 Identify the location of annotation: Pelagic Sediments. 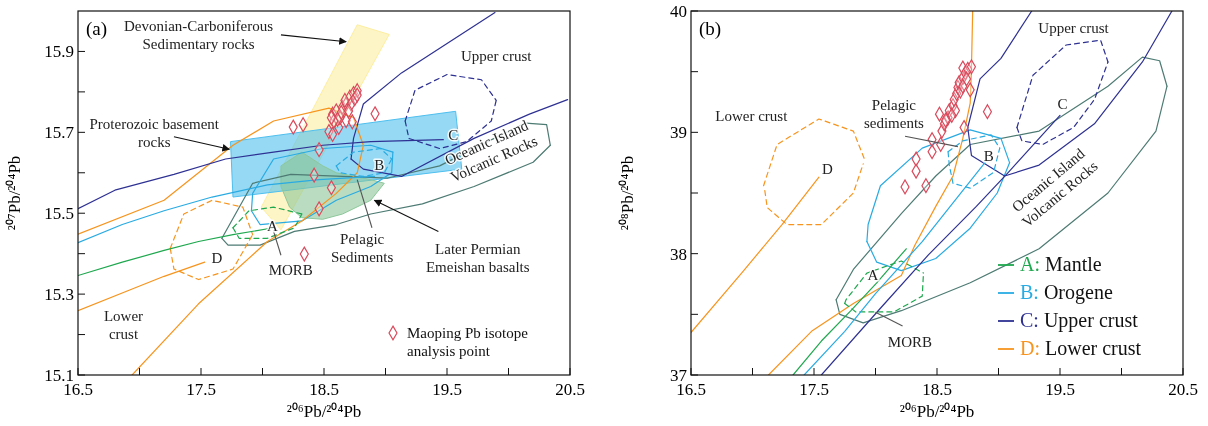
(362, 248).